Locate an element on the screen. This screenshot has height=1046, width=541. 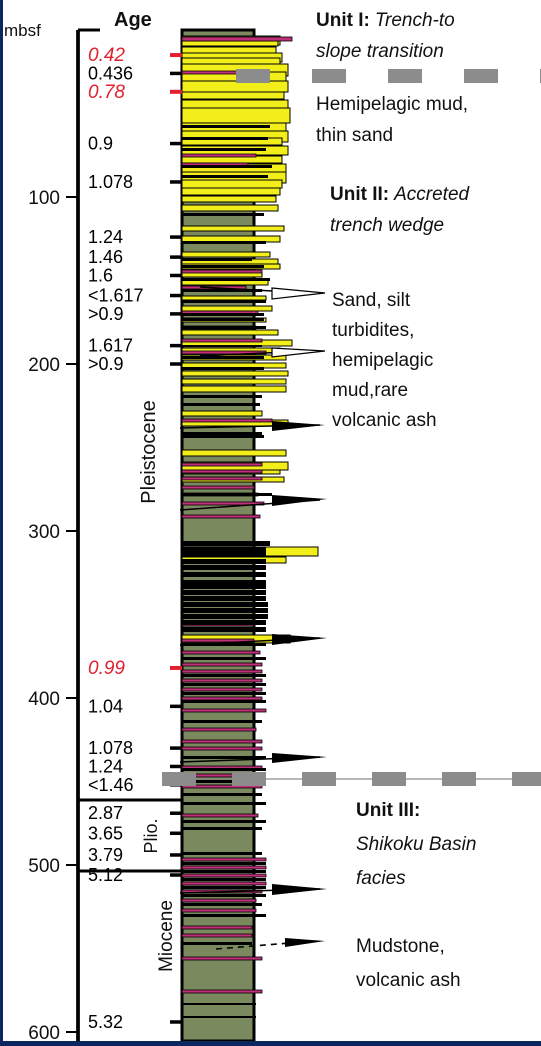
epoch-pliocene-label: Plio. is located at coordinates (151, 835).